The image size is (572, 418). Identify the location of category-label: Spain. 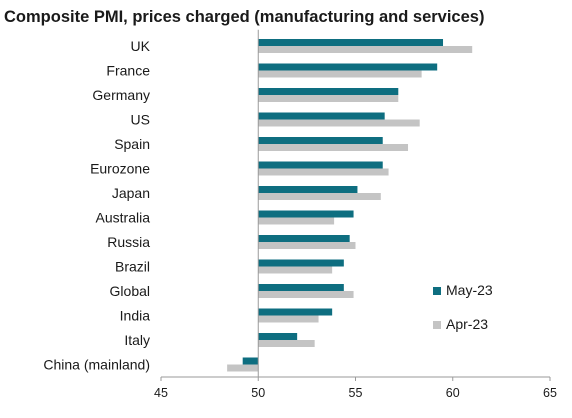
(132, 144).